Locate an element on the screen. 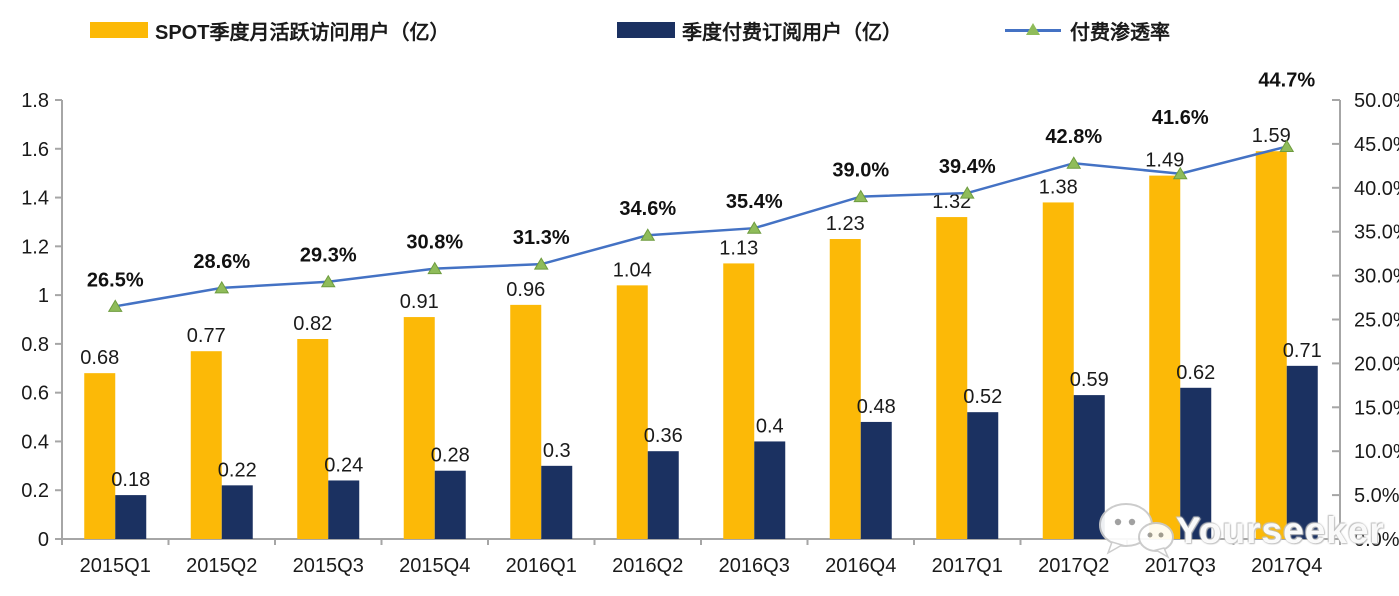 The height and width of the screenshot is (596, 1399). right-axis-tick-label: 20.0% is located at coordinates (1376, 364).